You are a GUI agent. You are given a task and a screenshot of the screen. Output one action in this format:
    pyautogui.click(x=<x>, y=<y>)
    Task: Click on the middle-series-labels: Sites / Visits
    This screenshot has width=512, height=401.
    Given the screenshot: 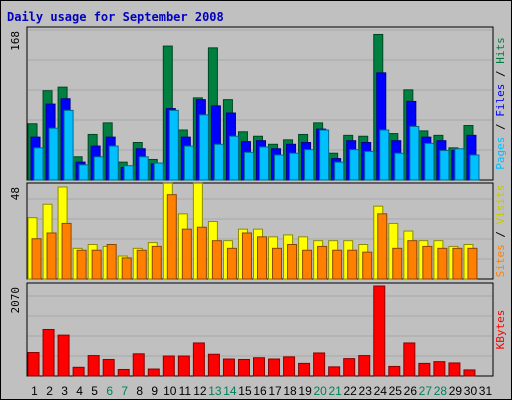 What is the action you would take?
    pyautogui.click(x=500, y=231)
    